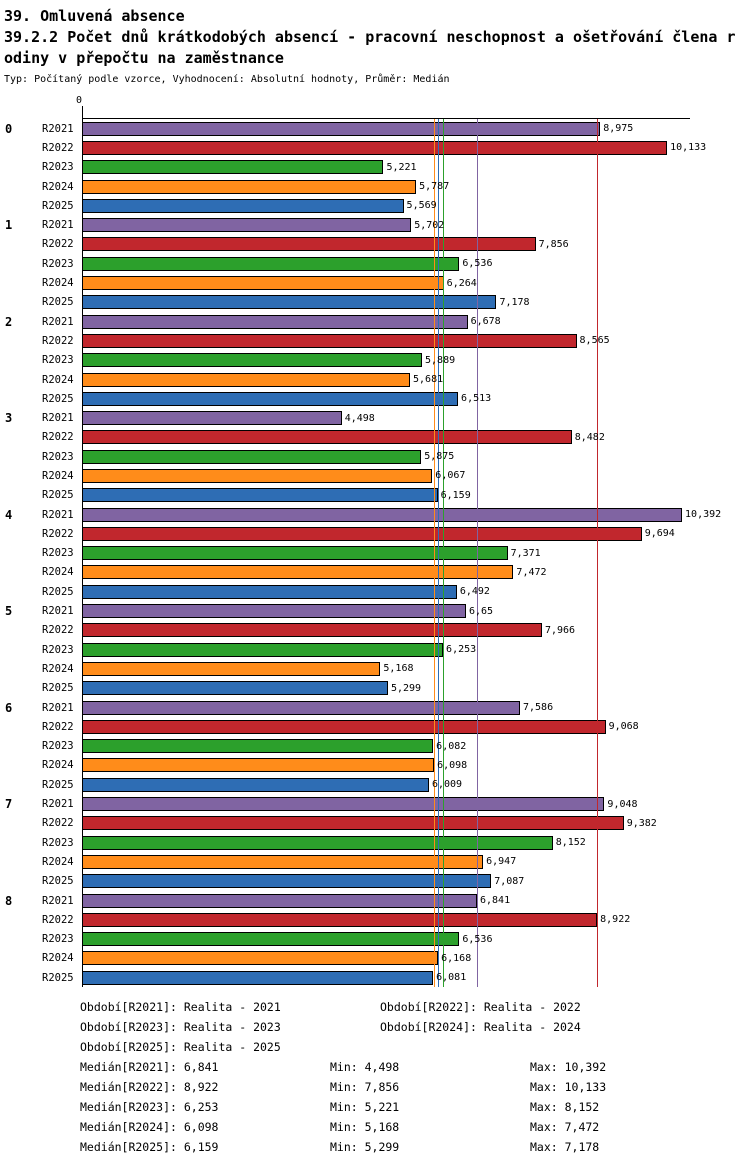 Image resolution: width=750 pixels, height=1158 pixels. What do you see at coordinates (401, 167) in the screenshot?
I see `bar-value-label: 5,221` at bounding box center [401, 167].